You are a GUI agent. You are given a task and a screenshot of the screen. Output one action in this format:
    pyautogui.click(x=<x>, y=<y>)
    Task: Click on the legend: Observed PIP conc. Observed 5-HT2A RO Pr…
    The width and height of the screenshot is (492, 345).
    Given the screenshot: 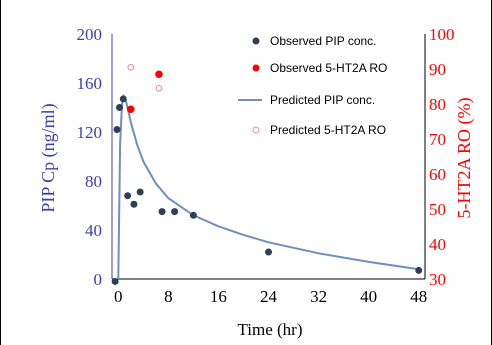 What is the action you would take?
    pyautogui.click(x=312, y=85)
    